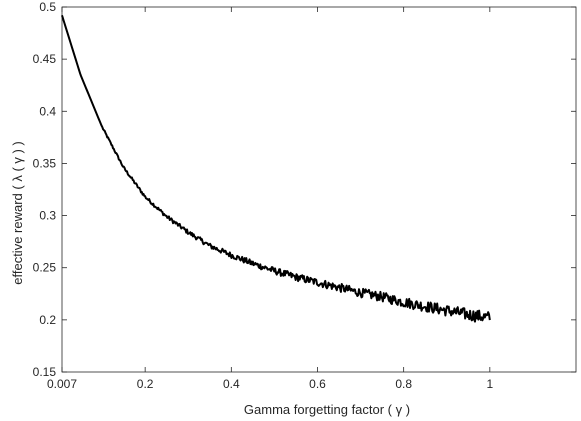 This screenshot has height=421, width=581. What do you see at coordinates (327, 409) in the screenshot?
I see `x-axis-label: Gamma forgetting factor ( γ )` at bounding box center [327, 409].